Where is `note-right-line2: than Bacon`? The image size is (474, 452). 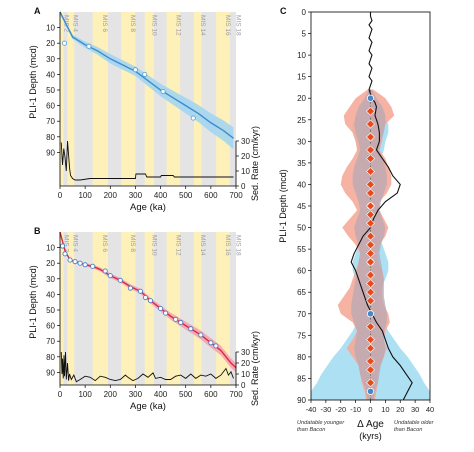
note-right-line2: than Bacon is located at coordinates (408, 430).